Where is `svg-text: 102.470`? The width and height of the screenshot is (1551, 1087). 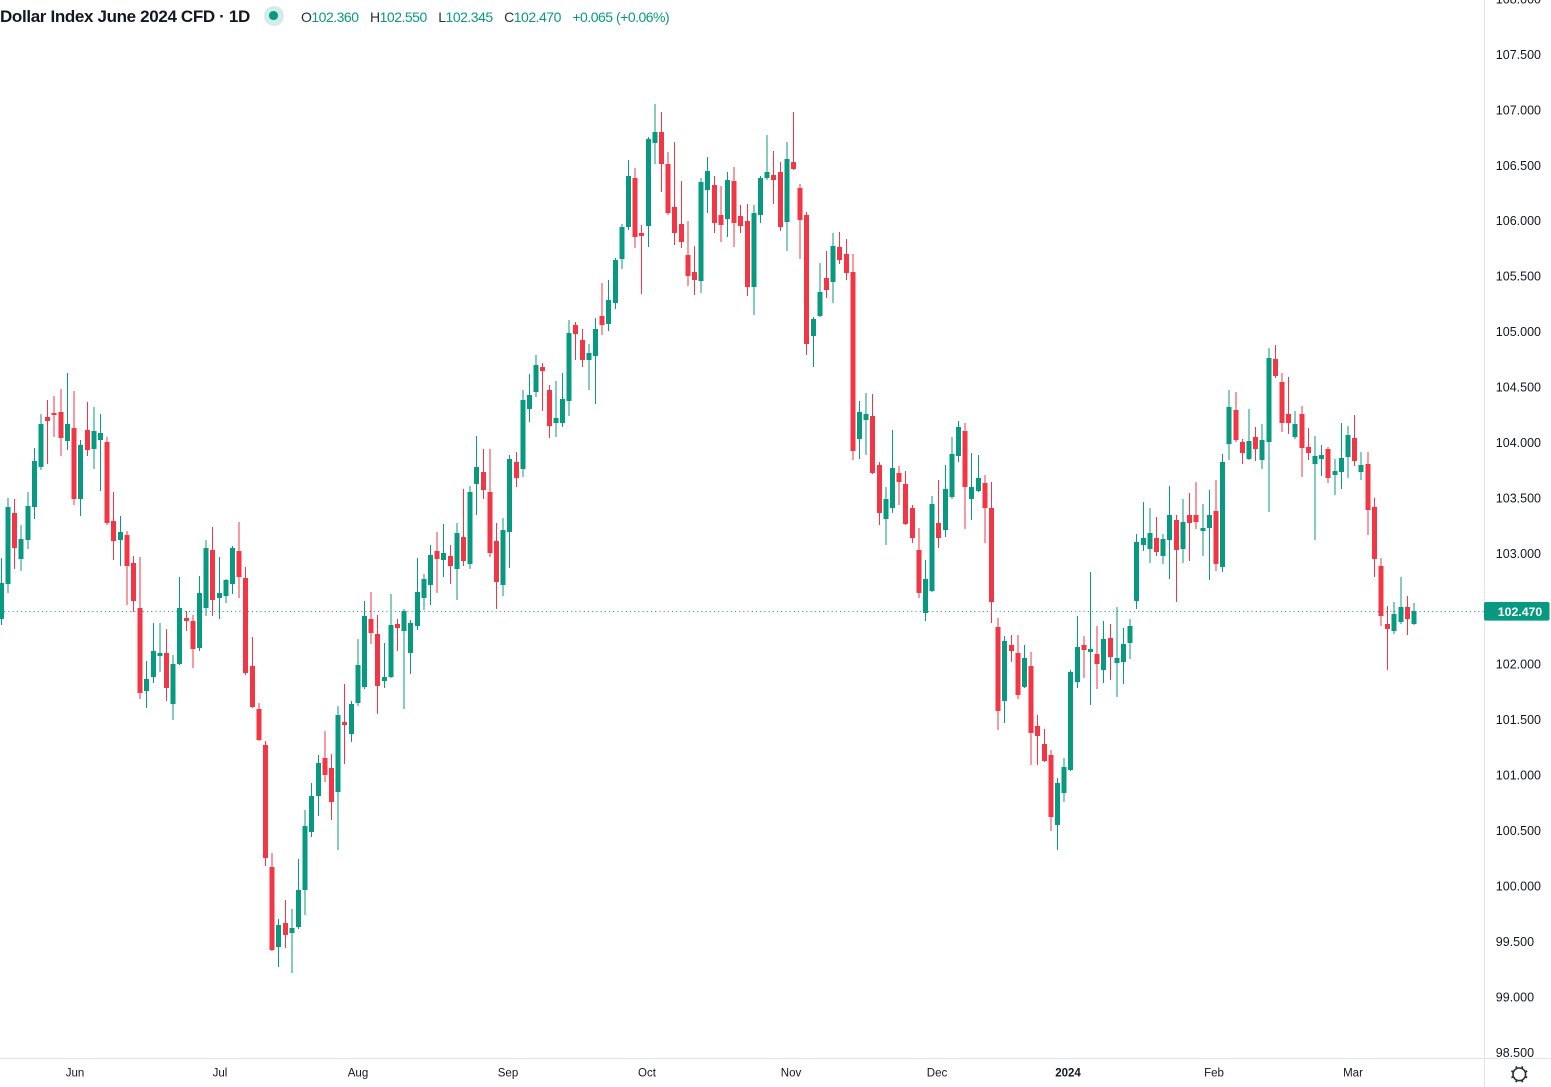
svg-text: 102.470 is located at coordinates (1520, 612).